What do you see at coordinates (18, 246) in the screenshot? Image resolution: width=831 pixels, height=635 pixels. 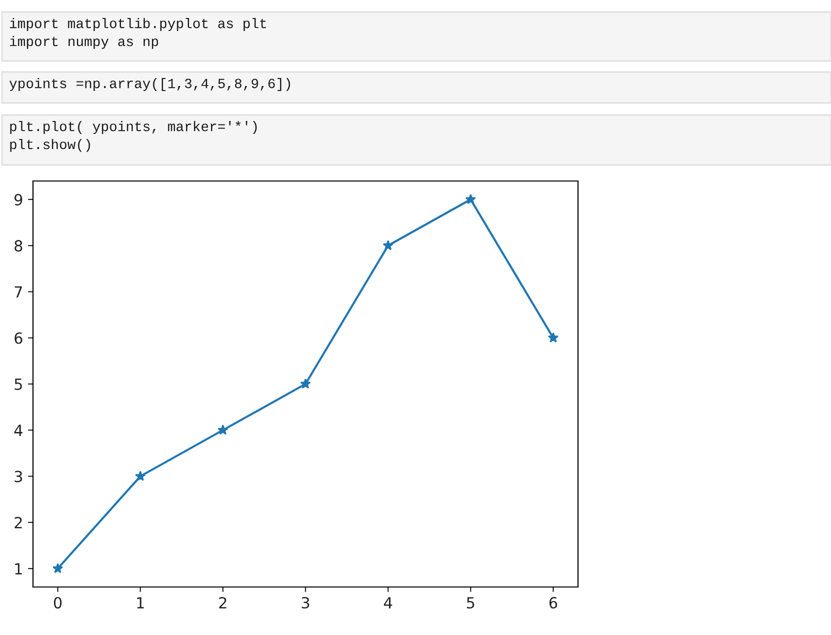 I see `y-tick-label: 8` at bounding box center [18, 246].